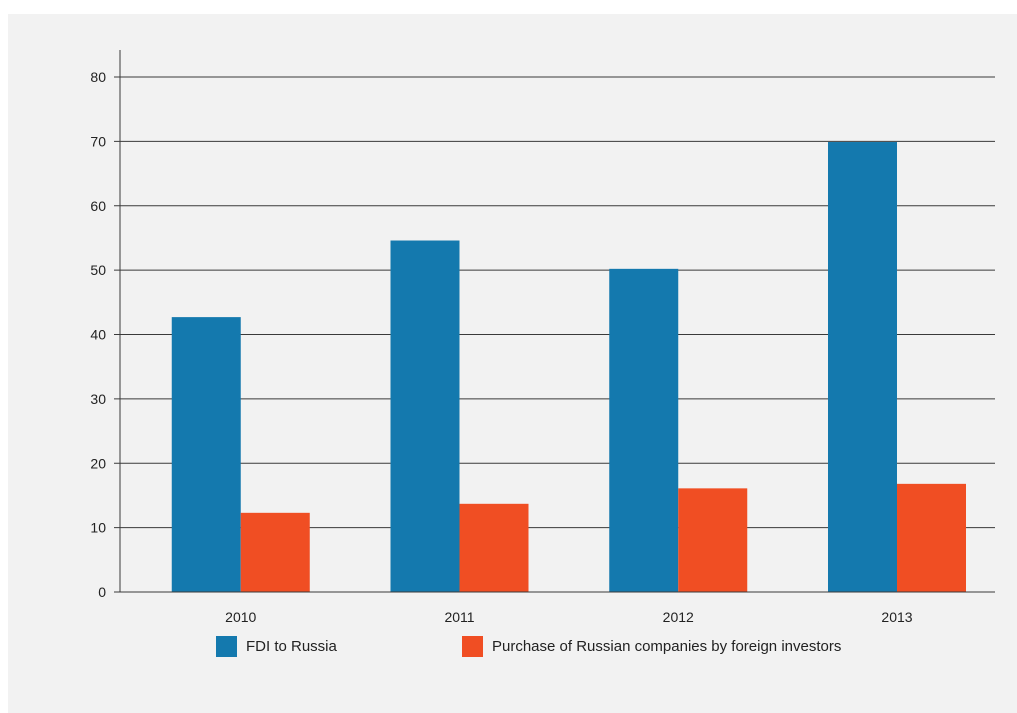  What do you see at coordinates (494, 547) in the screenshot?
I see `bar-purchase-2011` at bounding box center [494, 547].